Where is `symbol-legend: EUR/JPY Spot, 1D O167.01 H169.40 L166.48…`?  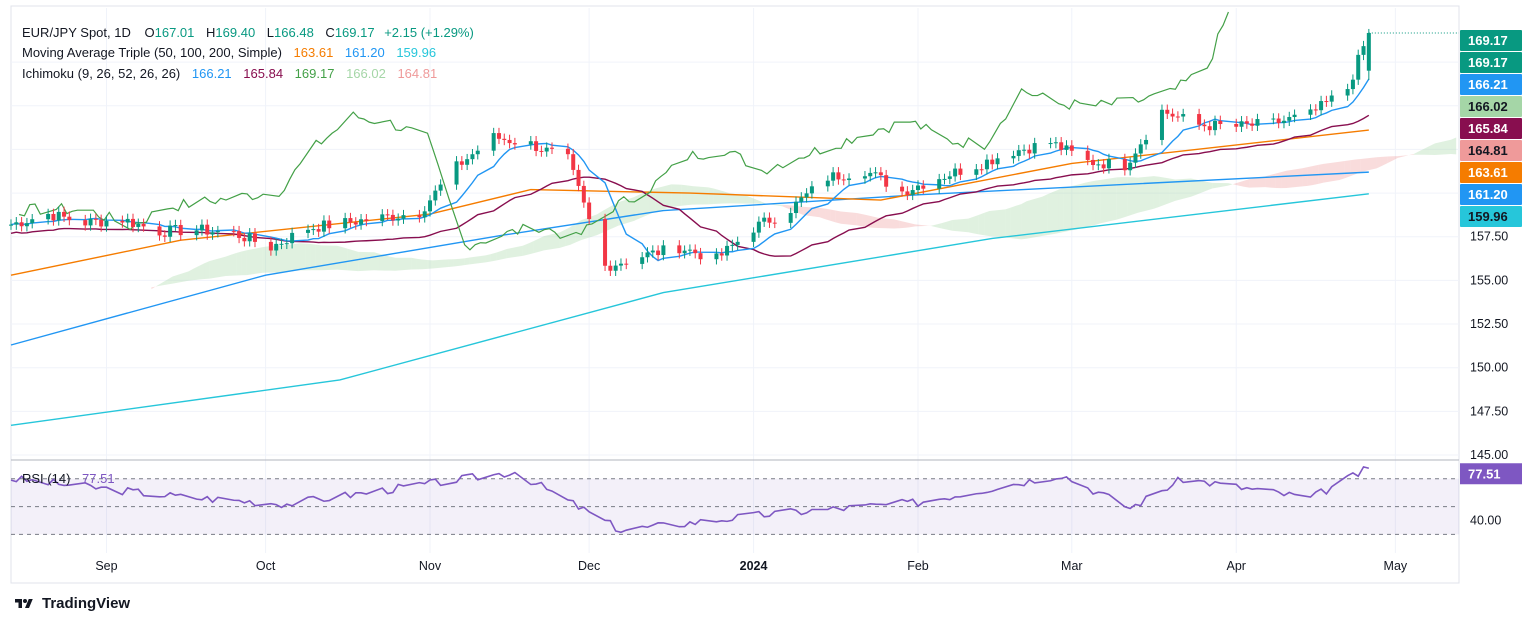 symbol-legend: EUR/JPY Spot, 1D O167.01 H169.40 L166.48… is located at coordinates (248, 32).